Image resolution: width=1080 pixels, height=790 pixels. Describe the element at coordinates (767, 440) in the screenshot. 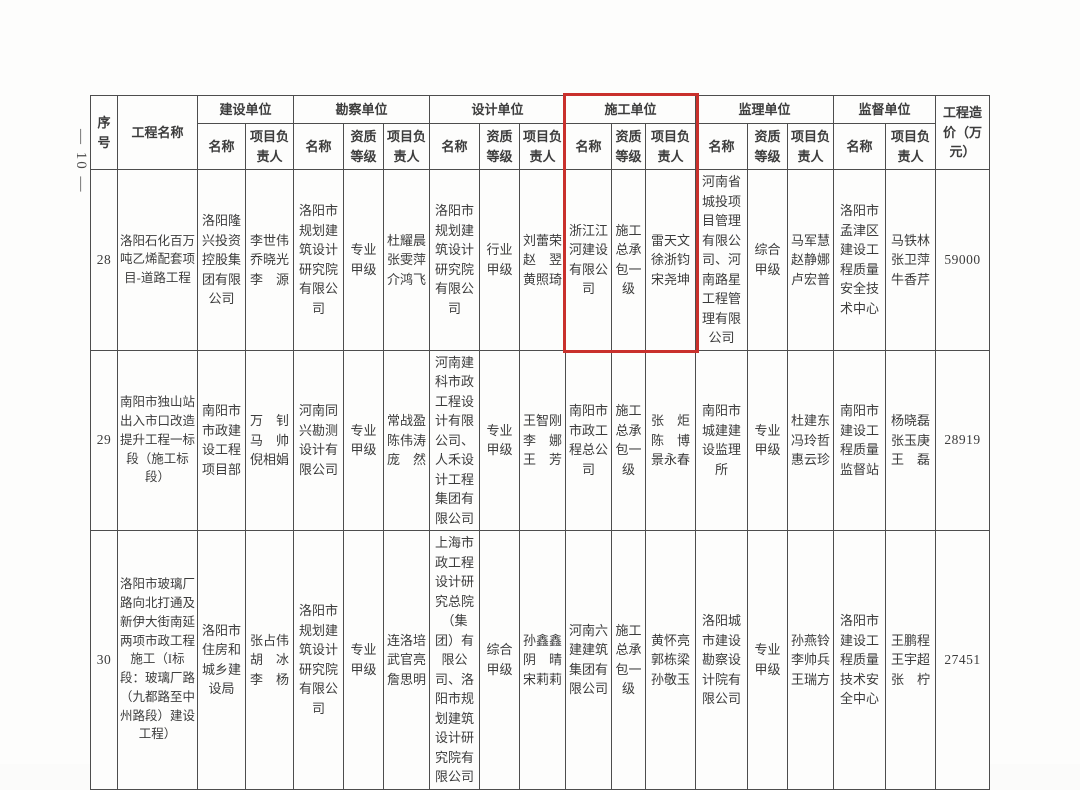

I see `r29-jianli-grade: 专业甲级` at that location.